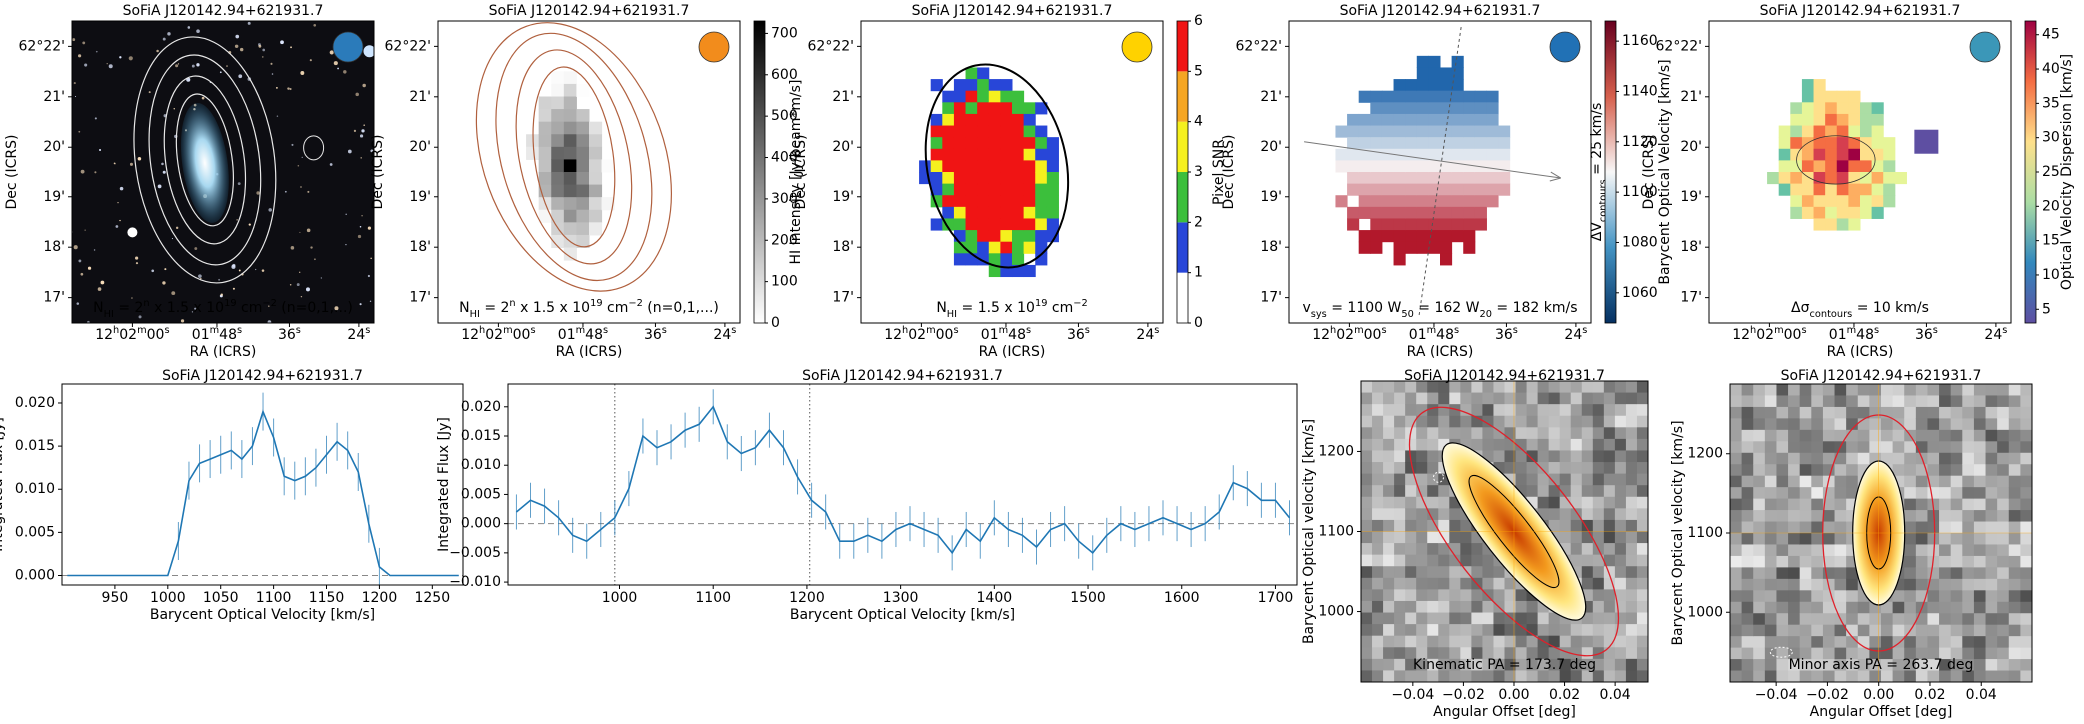 The image size is (2084, 724). What do you see at coordinates (1229, 172) in the screenshot?
I see `y-axis-label: Dec (ICRS)` at bounding box center [1229, 172].